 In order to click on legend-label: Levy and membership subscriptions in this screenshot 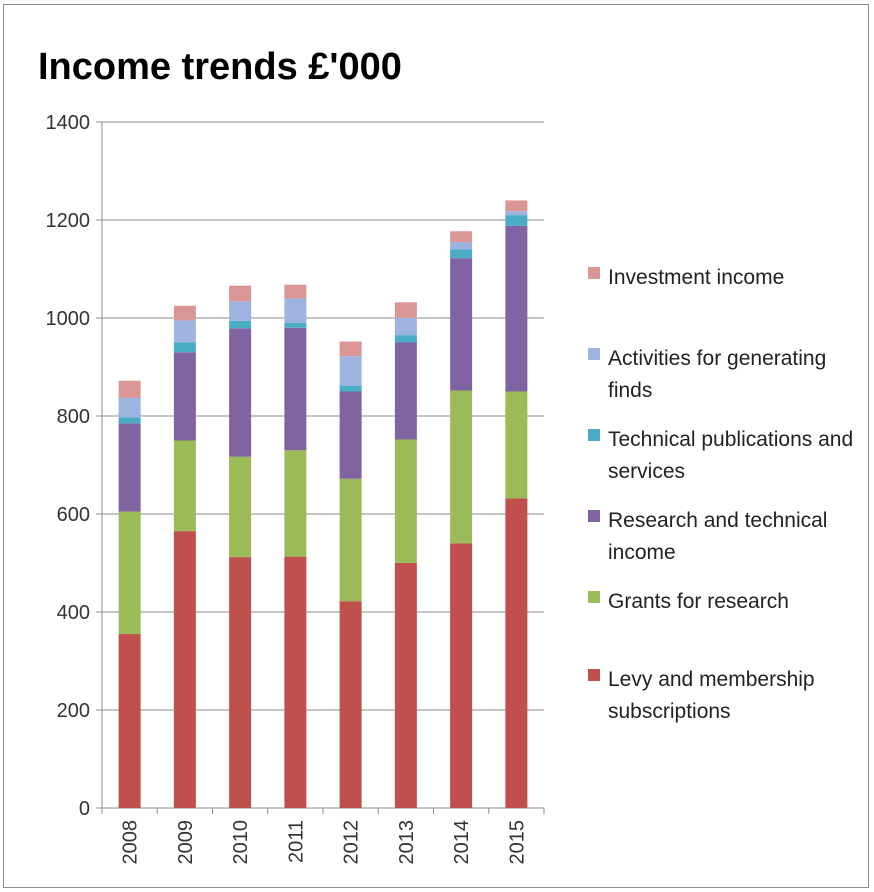, I will do `click(711, 695)`.